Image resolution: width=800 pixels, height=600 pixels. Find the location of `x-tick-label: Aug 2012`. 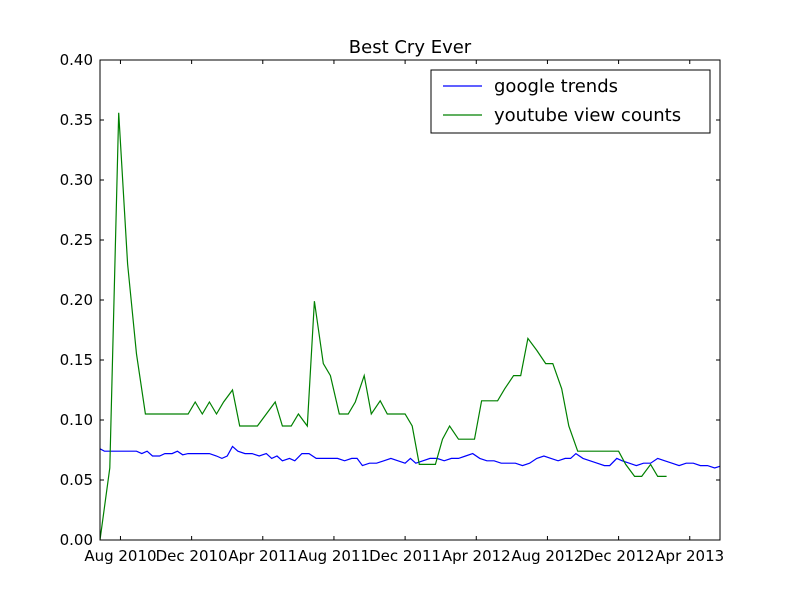

x-tick-label: Aug 2012 is located at coordinates (547, 556).